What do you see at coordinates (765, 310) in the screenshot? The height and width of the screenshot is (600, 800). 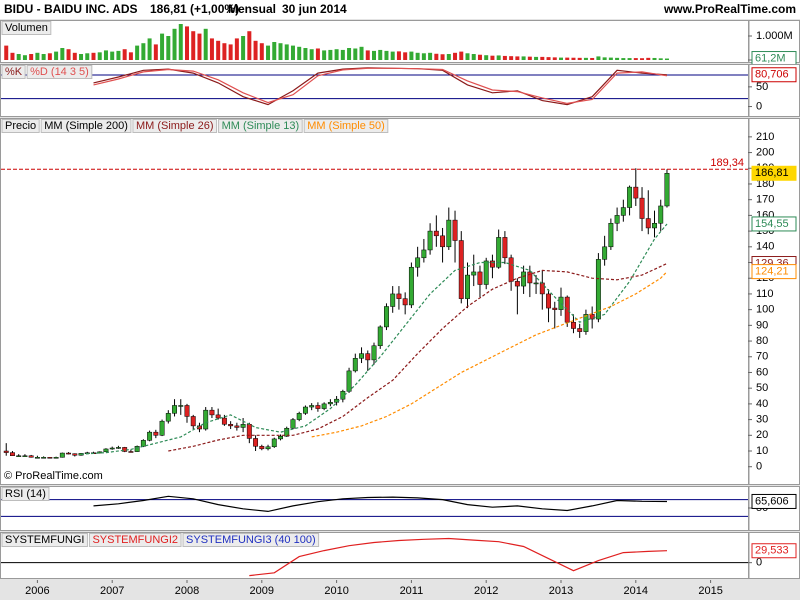 I see `y-tick-label: 100` at bounding box center [765, 310].